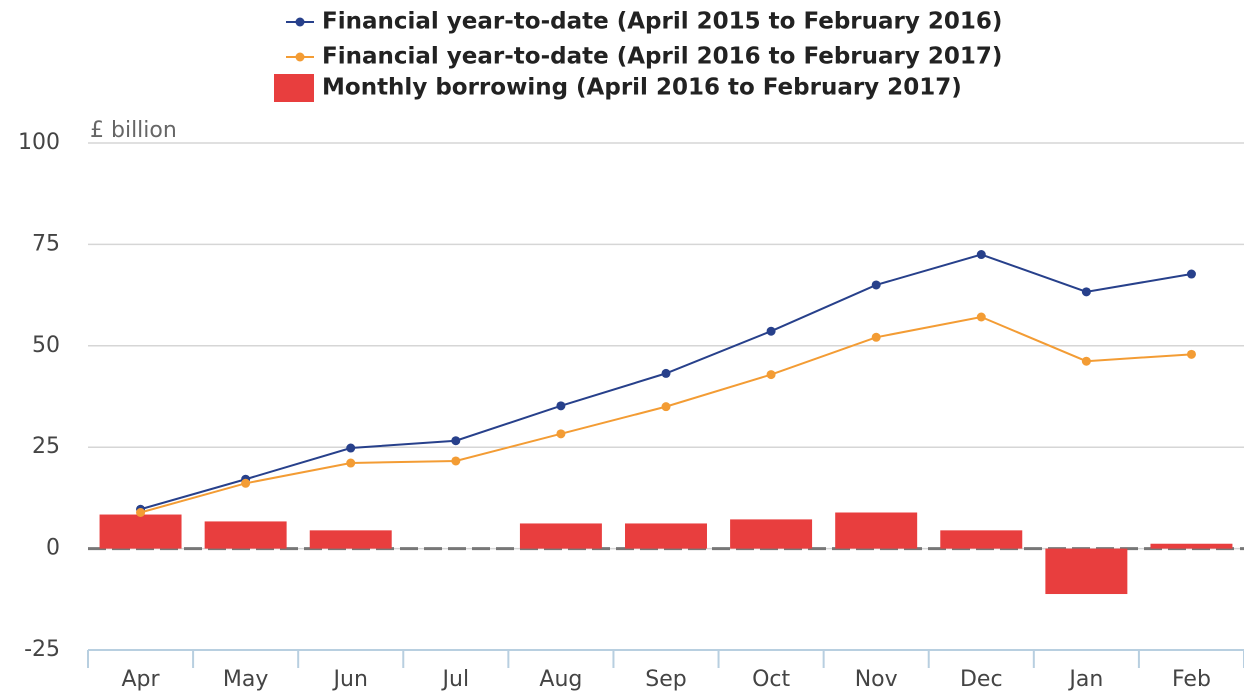 The width and height of the screenshot is (1244, 692). Describe the element at coordinates (350, 679) in the screenshot. I see `x-tick-label: Jun` at that location.